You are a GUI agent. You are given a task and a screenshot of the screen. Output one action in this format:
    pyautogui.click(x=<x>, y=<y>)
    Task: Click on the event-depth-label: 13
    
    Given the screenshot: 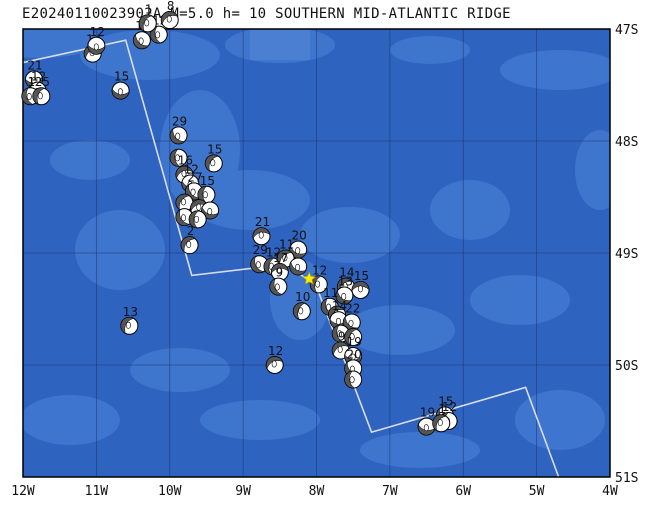 What is the action you would take?
    pyautogui.click(x=130, y=312)
    